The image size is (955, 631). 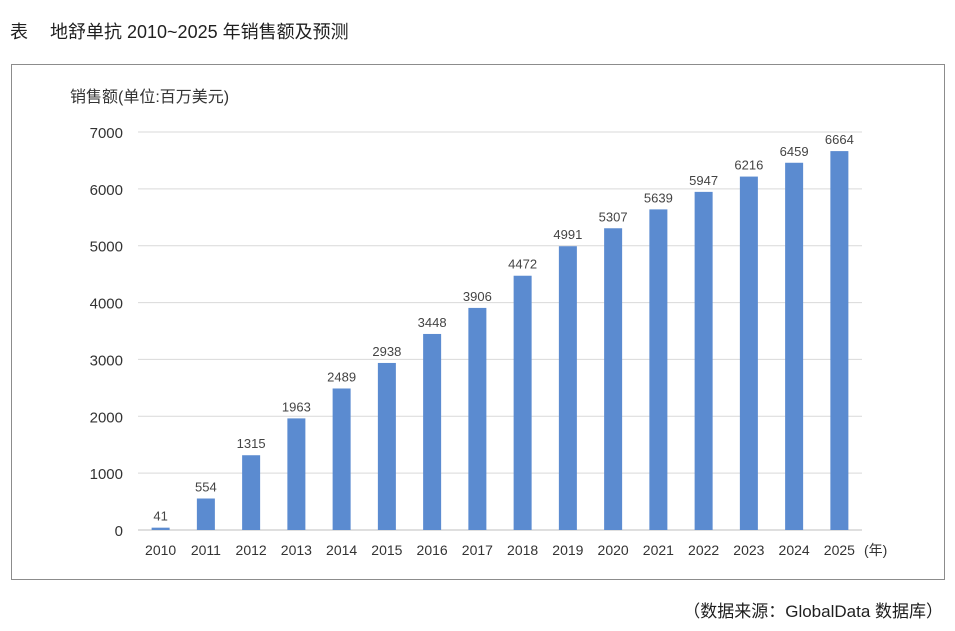 What do you see at coordinates (106, 304) in the screenshot?
I see `y-tick-label: 4000` at bounding box center [106, 304].